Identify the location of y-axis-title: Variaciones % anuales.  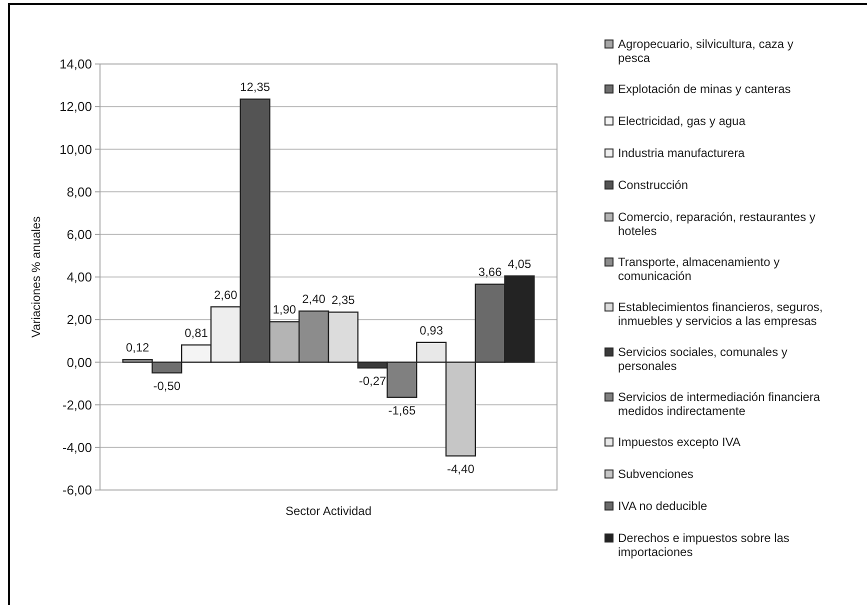
(36, 277).